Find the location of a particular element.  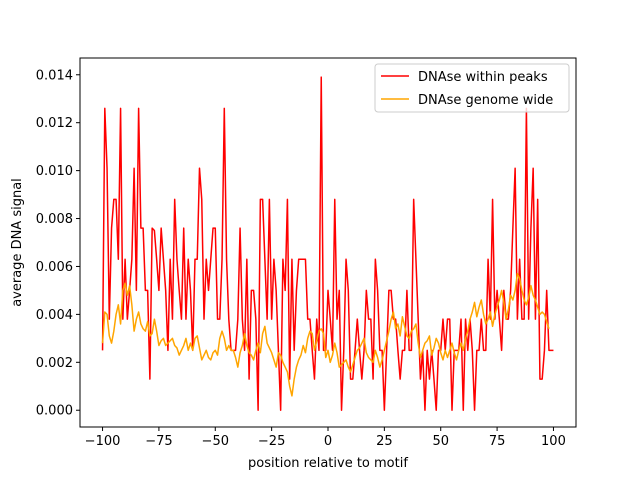

y-axis-label: average DNA signal is located at coordinates (17, 242).